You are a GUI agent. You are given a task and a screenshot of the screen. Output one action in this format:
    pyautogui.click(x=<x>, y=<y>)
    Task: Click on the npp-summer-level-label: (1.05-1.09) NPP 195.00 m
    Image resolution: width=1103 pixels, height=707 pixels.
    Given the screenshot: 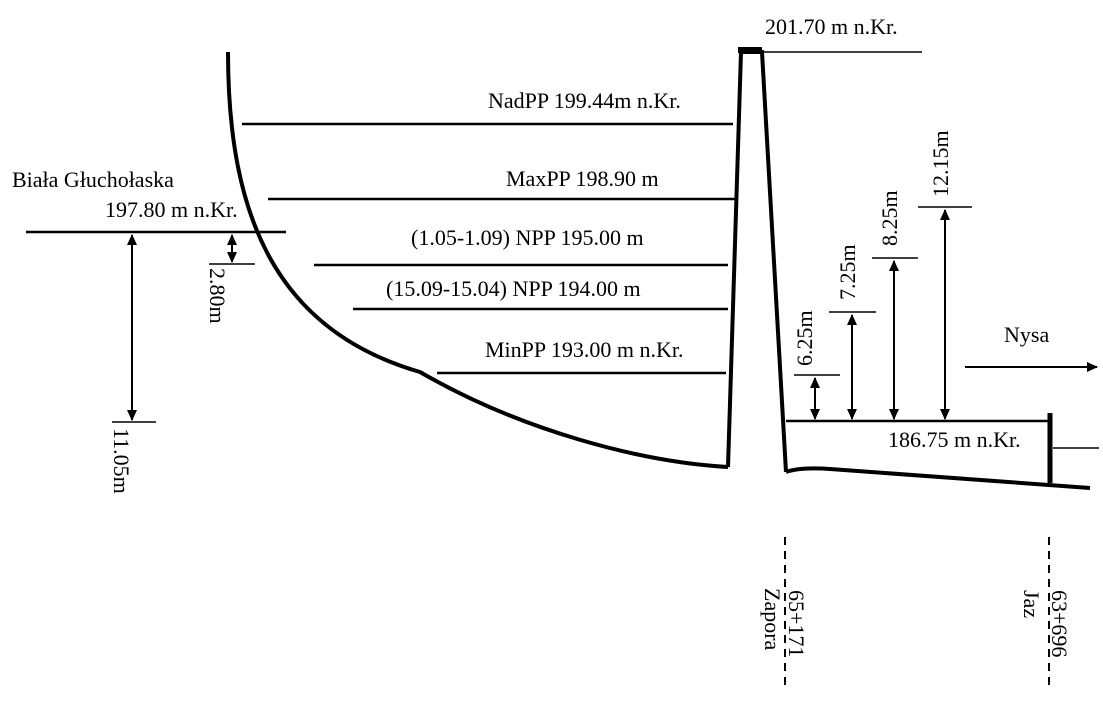 What is the action you would take?
    pyautogui.click(x=527, y=237)
    